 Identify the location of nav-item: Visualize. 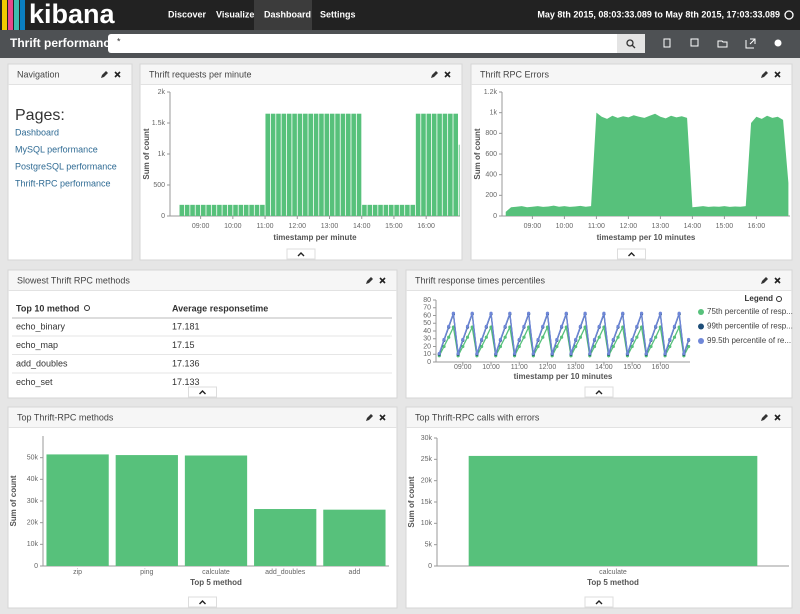
(235, 14).